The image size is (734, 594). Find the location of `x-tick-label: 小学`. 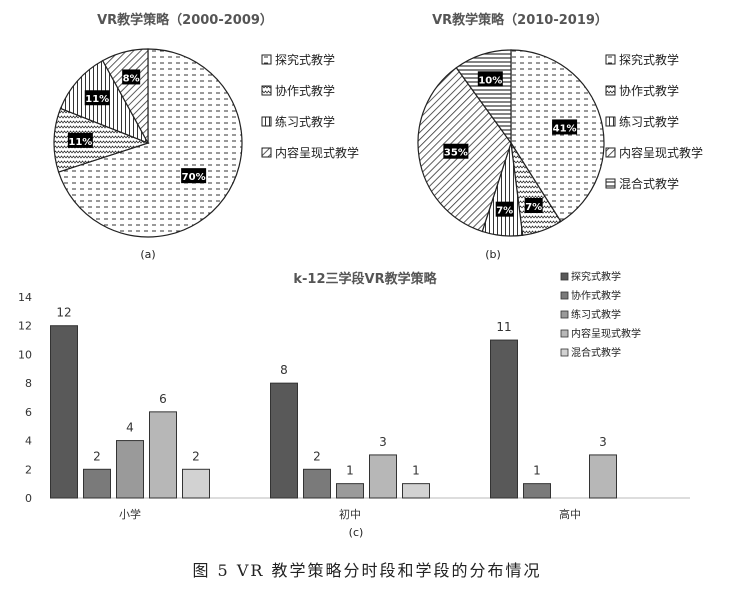

x-tick-label: 小学 is located at coordinates (130, 514).